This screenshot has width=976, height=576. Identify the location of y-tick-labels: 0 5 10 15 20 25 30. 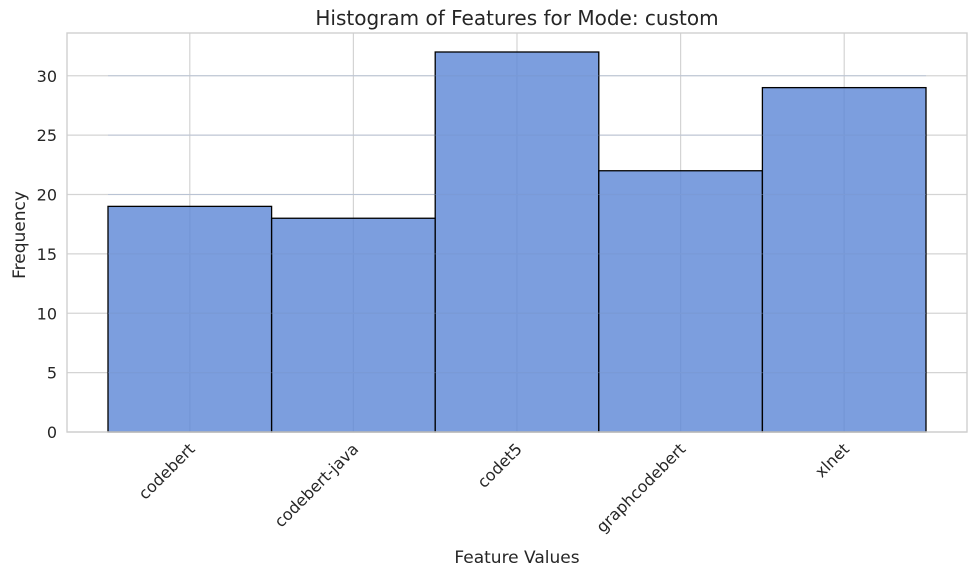
(47, 254).